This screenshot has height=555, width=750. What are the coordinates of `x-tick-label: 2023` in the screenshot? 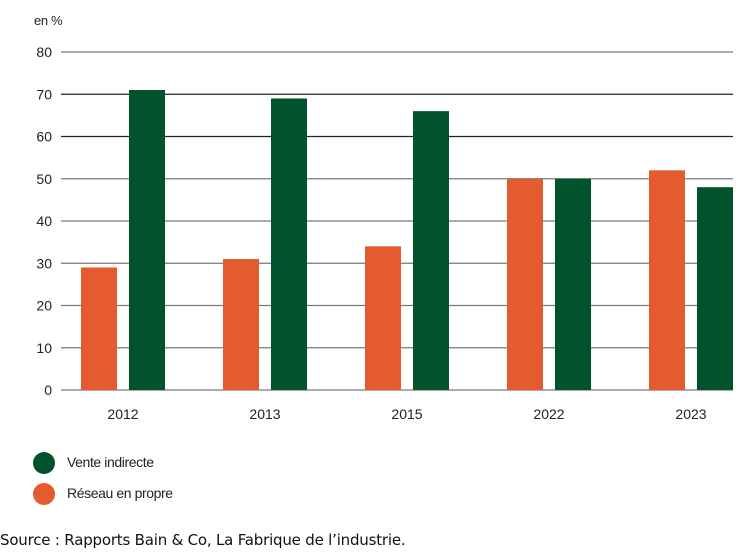 It's located at (690, 414).